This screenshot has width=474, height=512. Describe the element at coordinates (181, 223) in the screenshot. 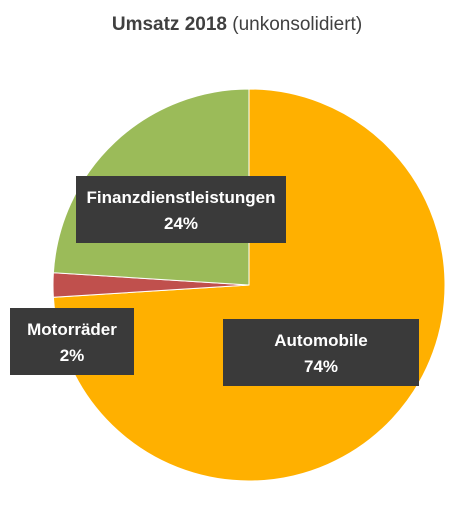

I see `data-label-percent: 24%` at that location.